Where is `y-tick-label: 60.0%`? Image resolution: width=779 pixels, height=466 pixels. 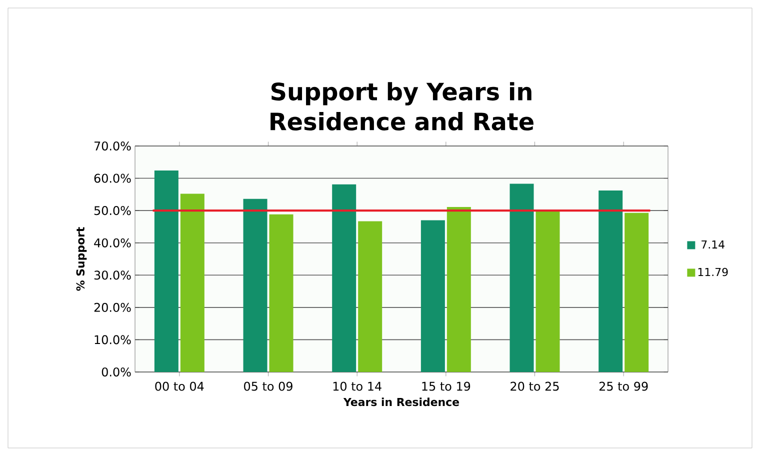
y-tick-label: 60.0% is located at coordinates (112, 178).